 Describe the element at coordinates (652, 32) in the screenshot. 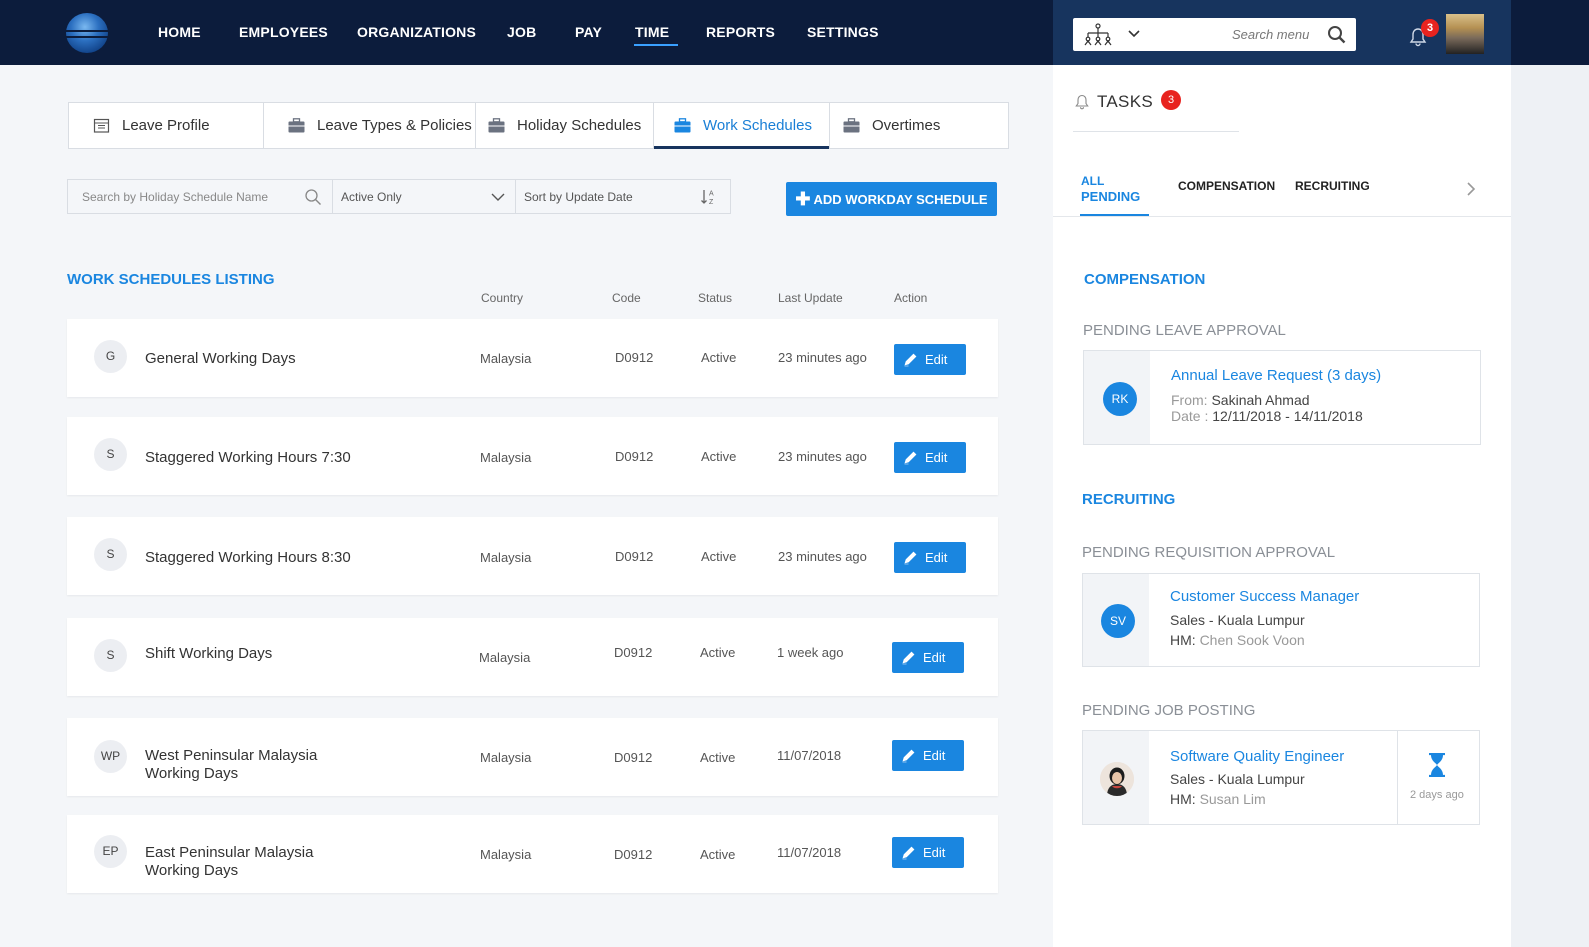

I see `nav-time: TIME` at that location.